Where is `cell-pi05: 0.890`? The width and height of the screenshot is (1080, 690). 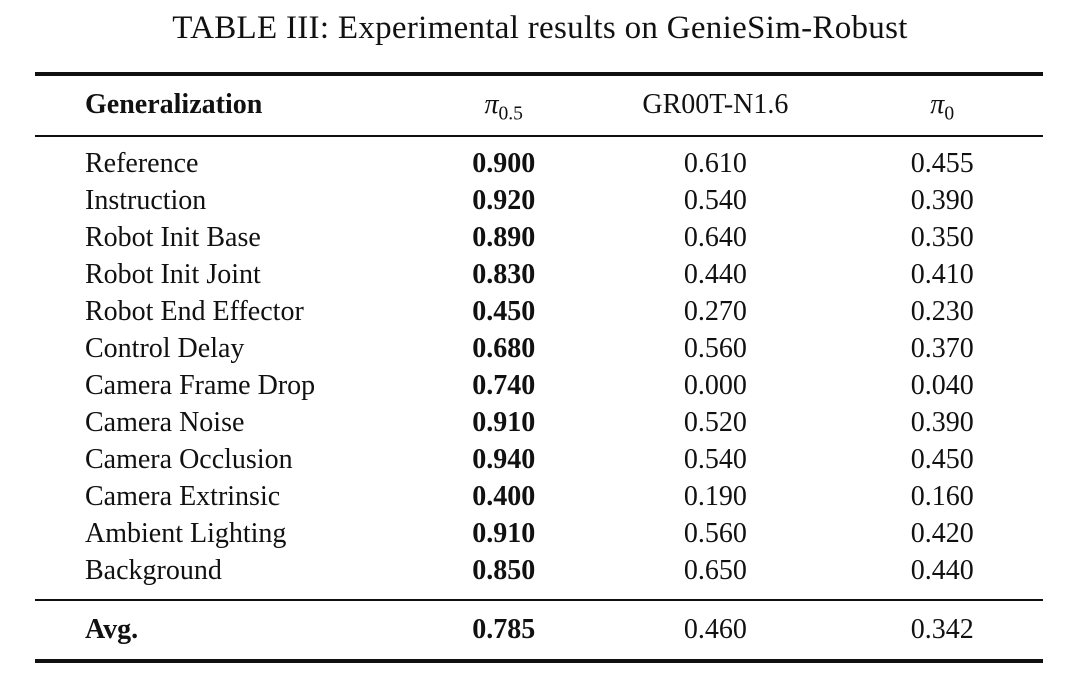 cell-pi05: 0.890 is located at coordinates (504, 237).